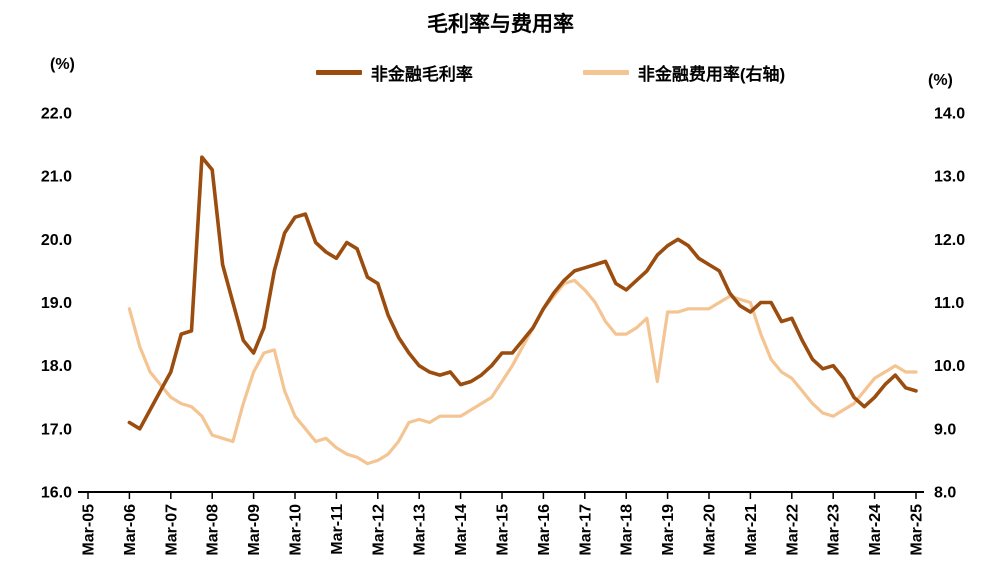 This screenshot has height=584, width=1001. Describe the element at coordinates (875, 530) in the screenshot. I see `x-axis-tick-label: Mar-24` at that location.